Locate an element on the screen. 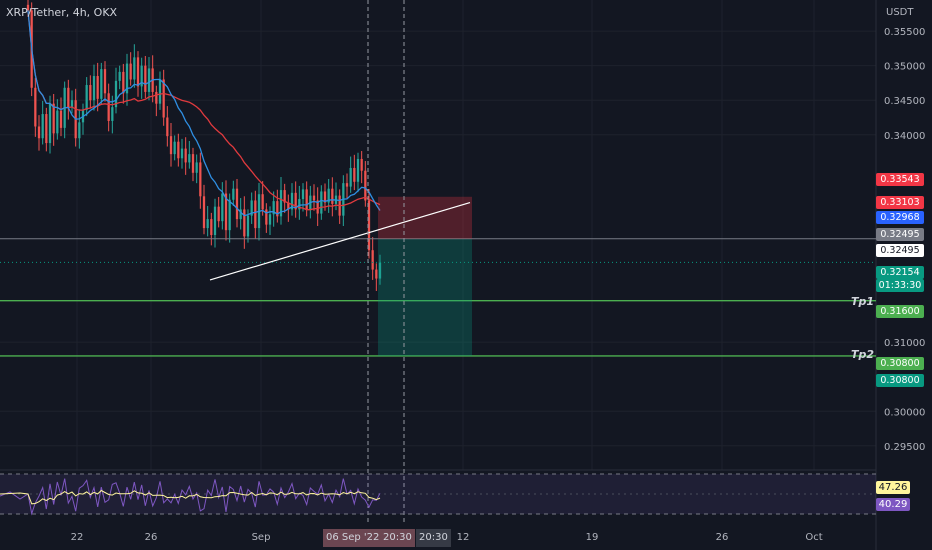  price-tag-ma-fast: 0.32968 is located at coordinates (900, 217).